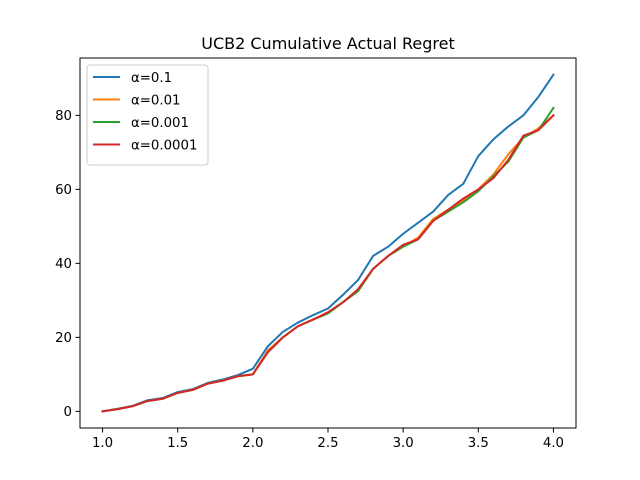  Describe the element at coordinates (327, 443) in the screenshot. I see `x-tick-label: 2.5` at that location.